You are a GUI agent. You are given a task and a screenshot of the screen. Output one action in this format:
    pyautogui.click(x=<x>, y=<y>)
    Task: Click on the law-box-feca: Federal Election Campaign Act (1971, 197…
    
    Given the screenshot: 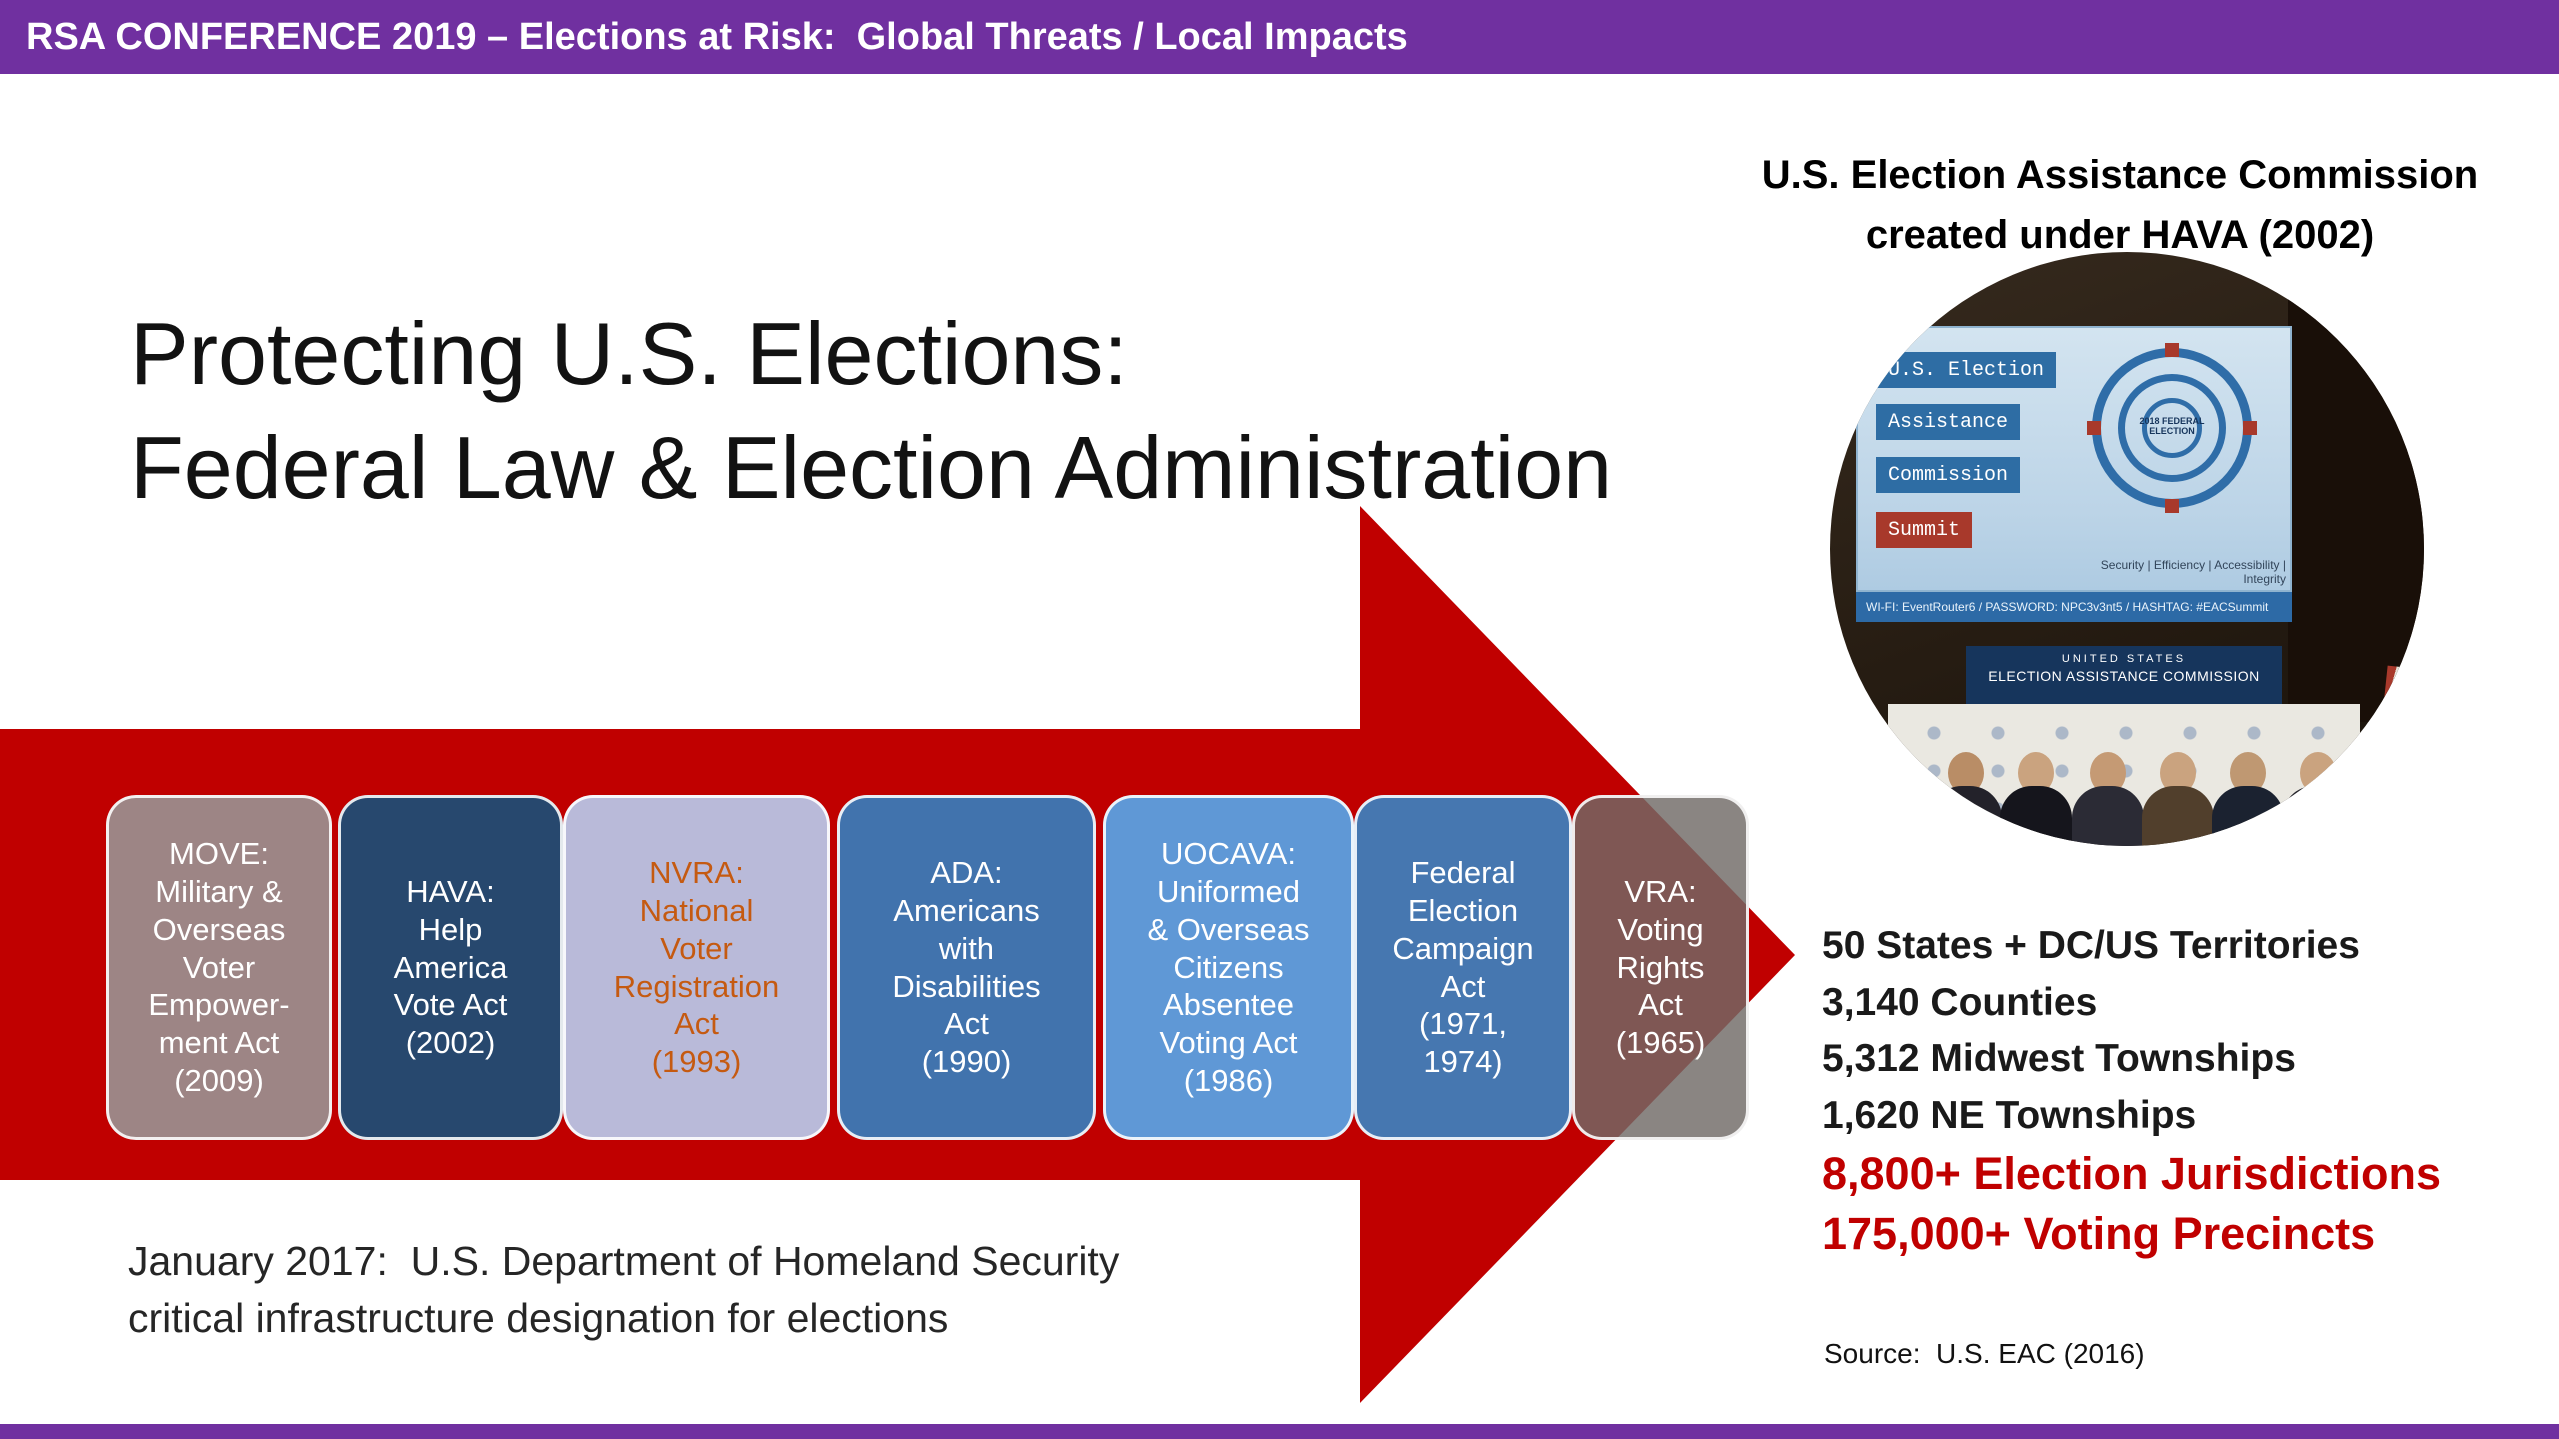 What is the action you would take?
    pyautogui.click(x=1463, y=967)
    